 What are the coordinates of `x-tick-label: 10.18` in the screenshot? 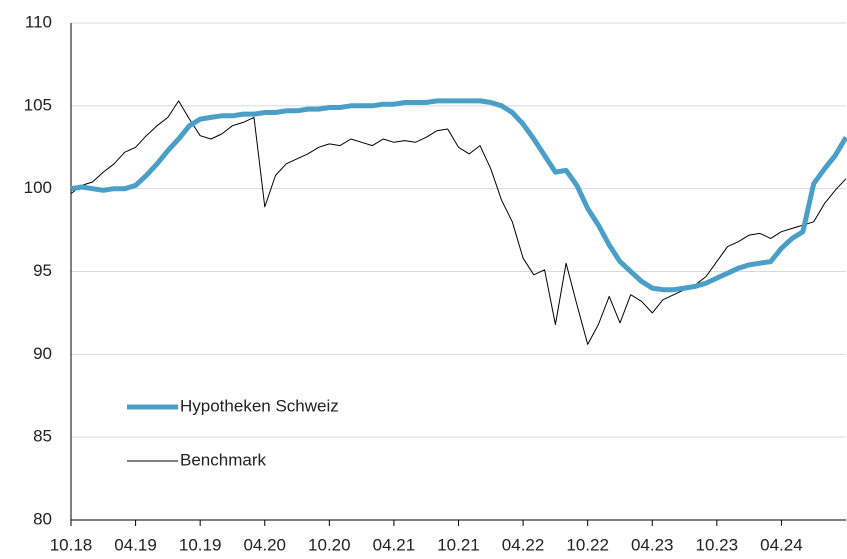 It's located at (71, 544).